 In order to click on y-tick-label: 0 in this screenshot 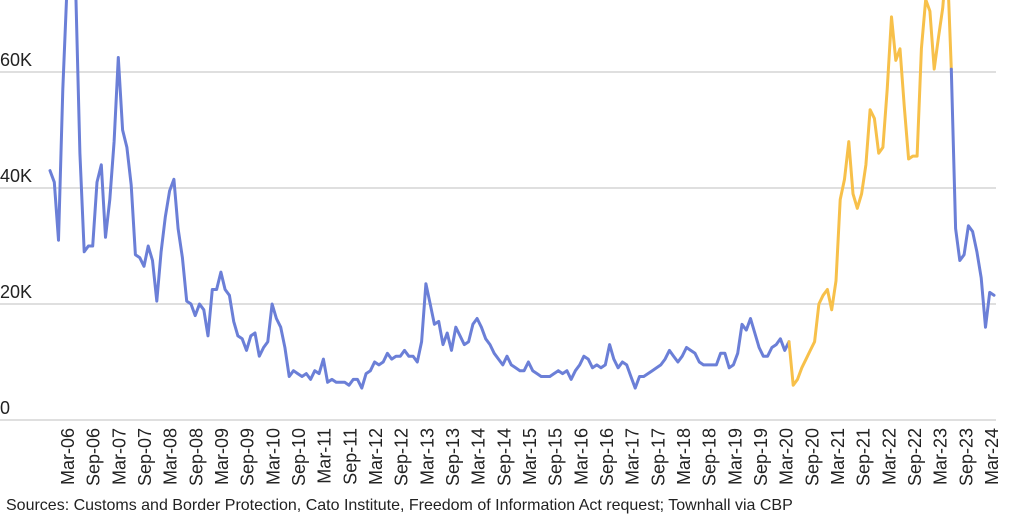, I will do `click(5, 408)`.